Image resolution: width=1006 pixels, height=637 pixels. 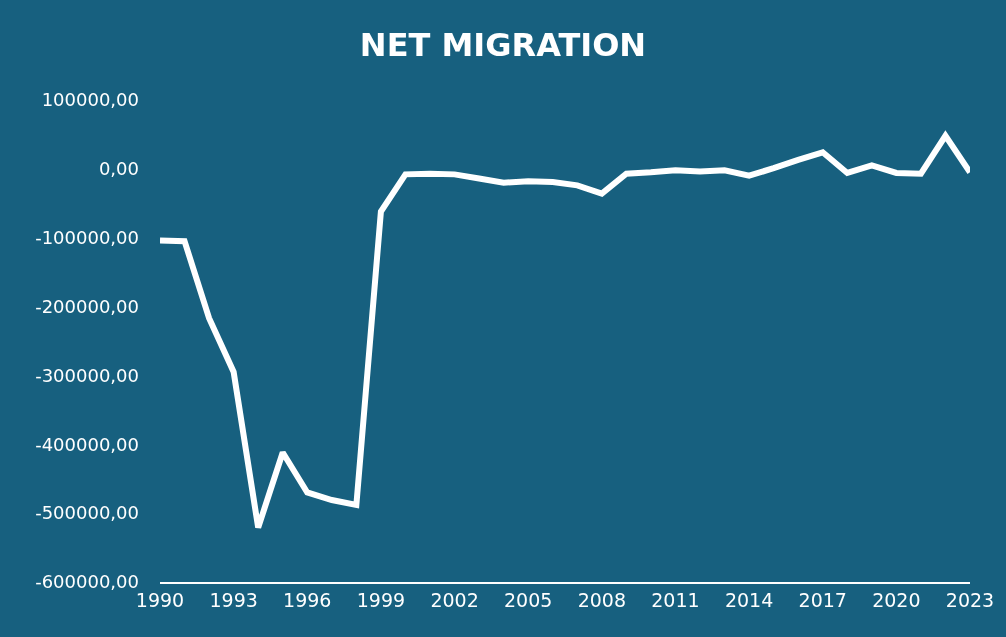 I want to click on x-tick-label: 2014, so click(x=749, y=599).